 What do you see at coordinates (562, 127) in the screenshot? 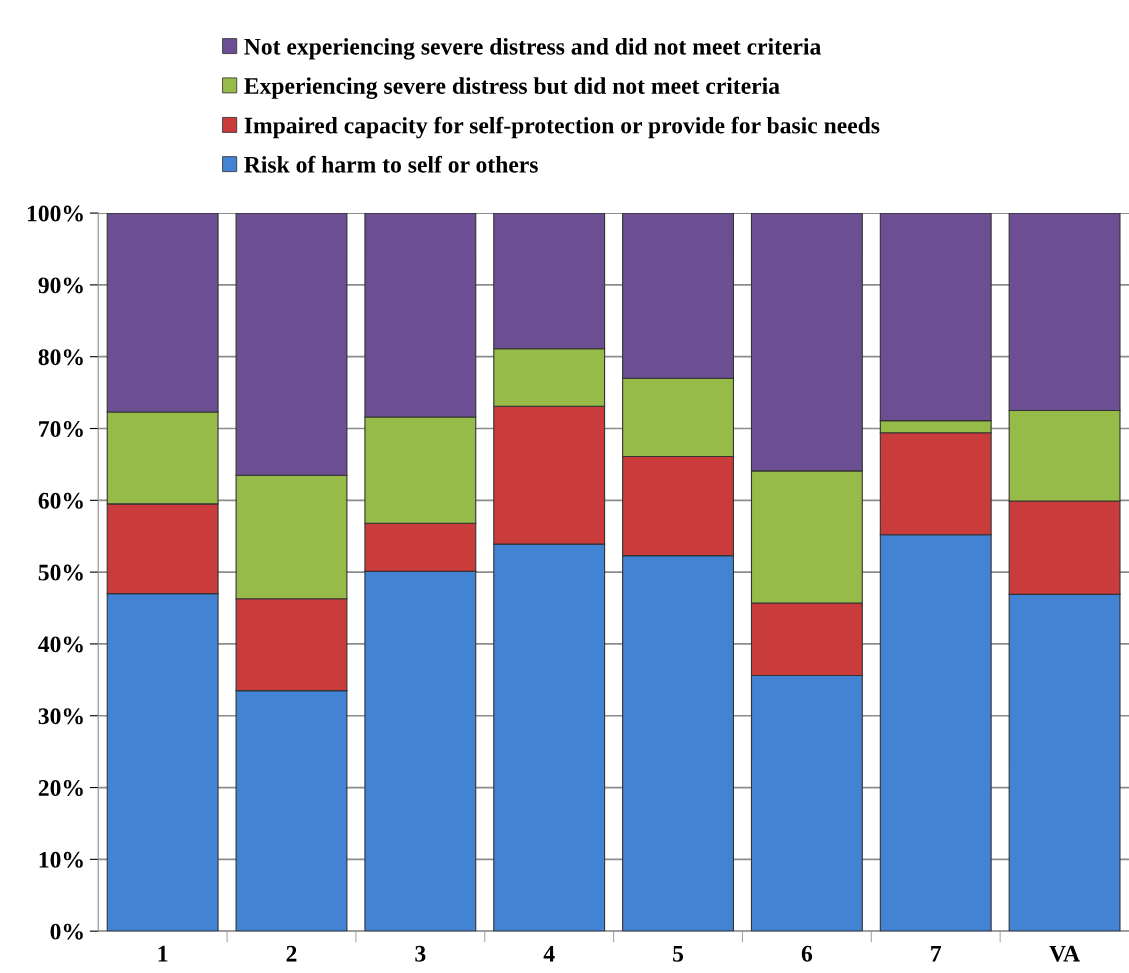
I see `legend-label: Impaired capacity for self-protection or provide for basic needs` at bounding box center [562, 127].